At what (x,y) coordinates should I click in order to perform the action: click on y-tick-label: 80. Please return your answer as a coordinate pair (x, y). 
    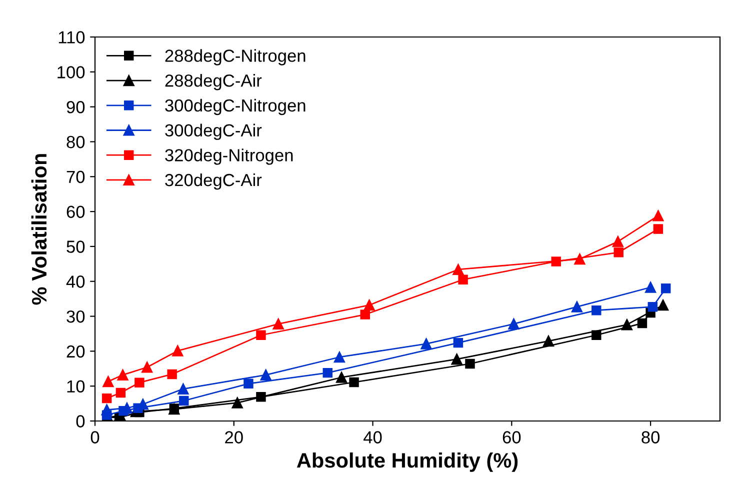
    Looking at the image, I should click on (75, 142).